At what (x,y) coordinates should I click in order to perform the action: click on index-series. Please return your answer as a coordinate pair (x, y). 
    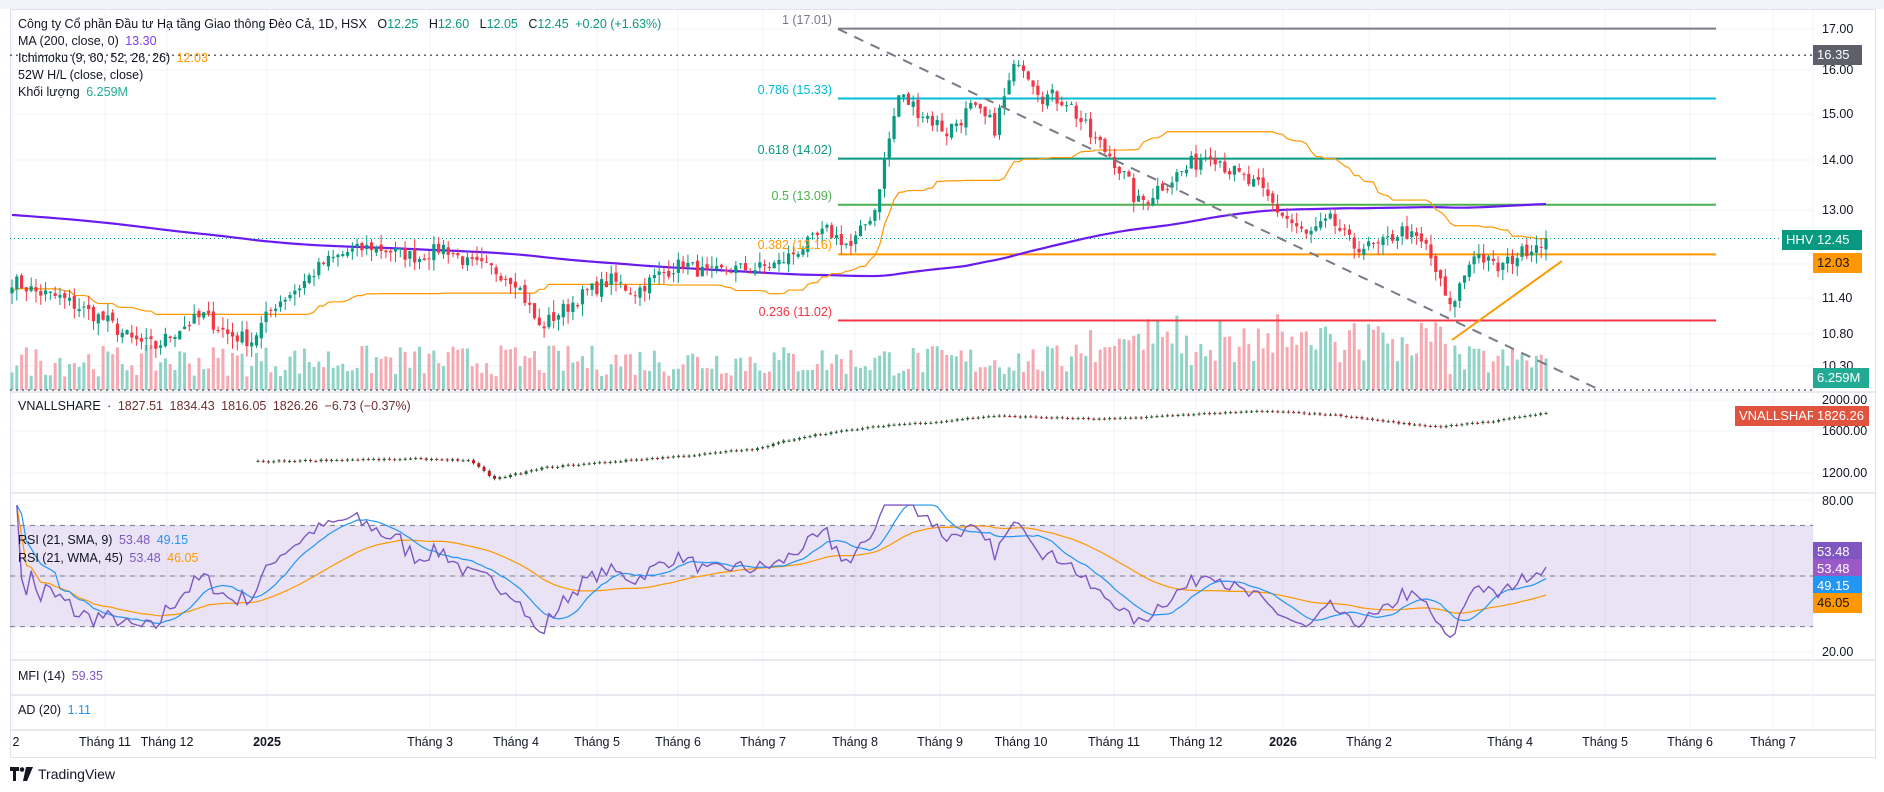
    Looking at the image, I should click on (902, 445).